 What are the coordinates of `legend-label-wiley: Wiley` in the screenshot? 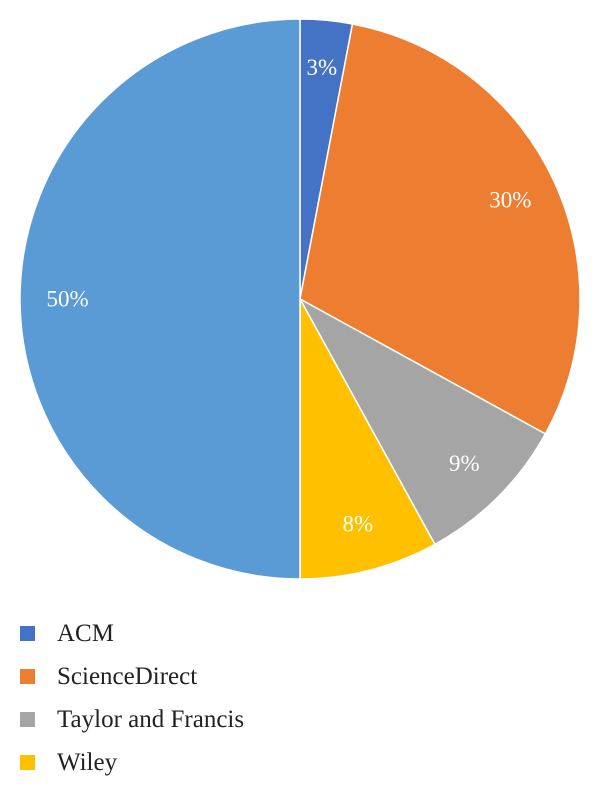 It's located at (87, 762).